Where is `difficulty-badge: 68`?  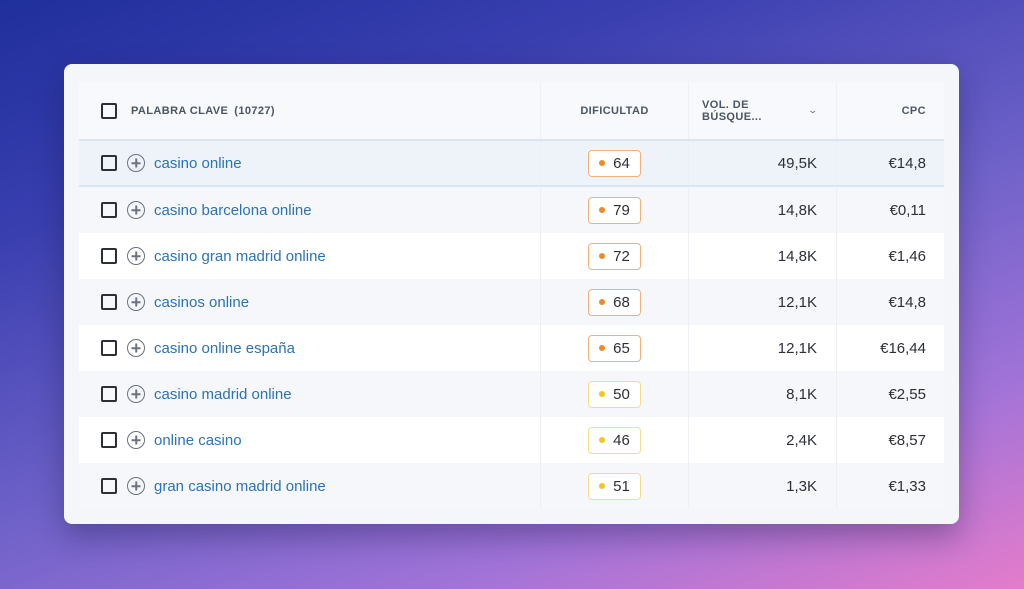
difficulty-badge: 68 is located at coordinates (614, 302).